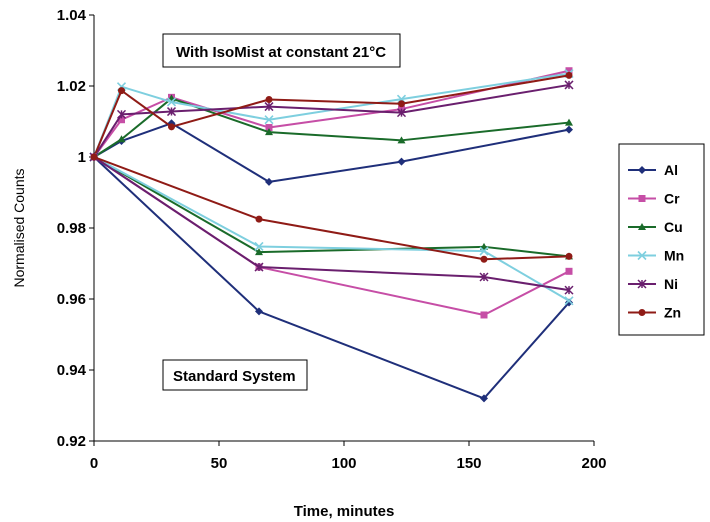  I want to click on series-mn-isomist-line, so click(331, 115).